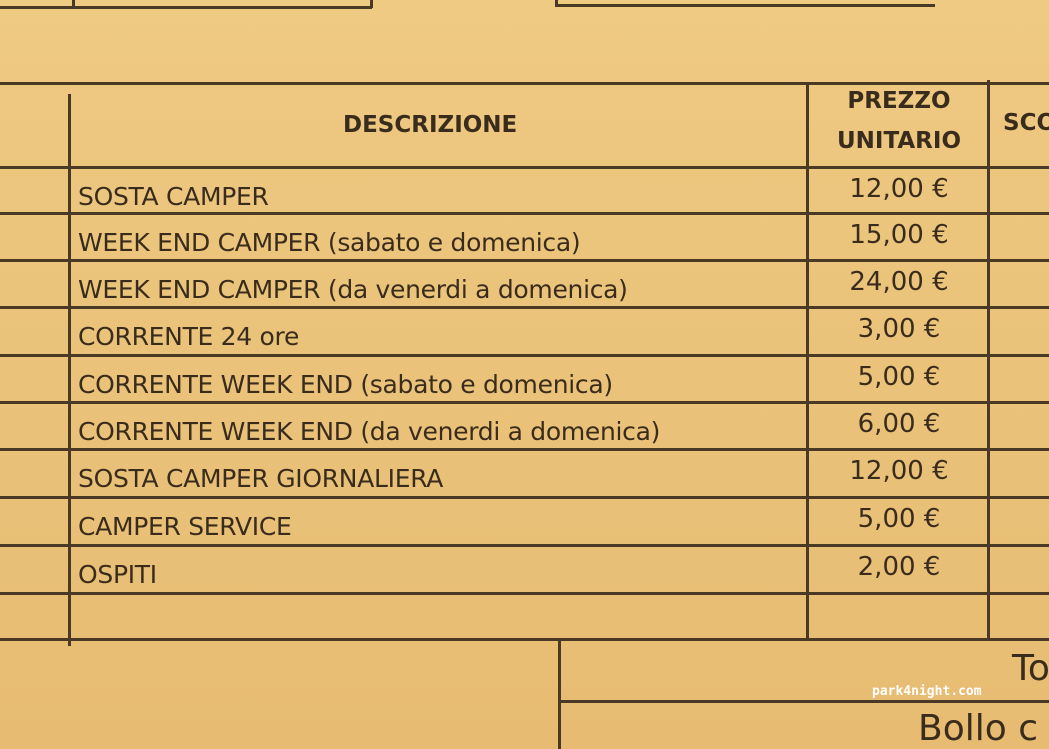 This screenshot has width=1049, height=749. What do you see at coordinates (524, 639) in the screenshot?
I see `table-border-bottom` at bounding box center [524, 639].